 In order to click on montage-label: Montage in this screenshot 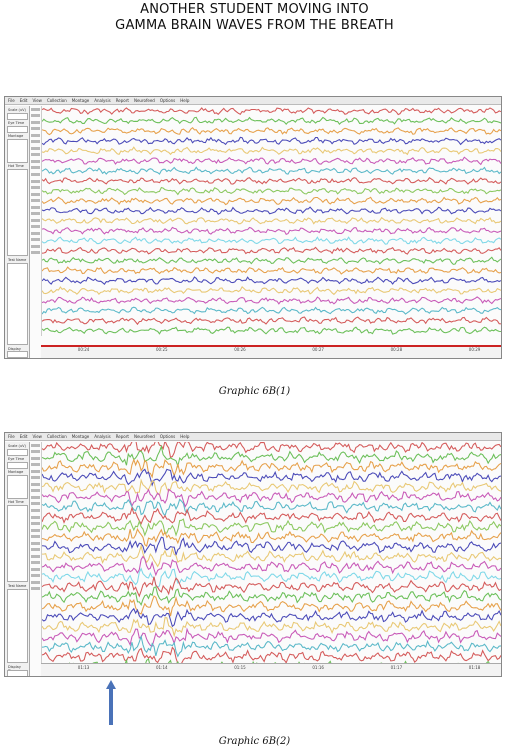, I will do `click(16, 136)`.